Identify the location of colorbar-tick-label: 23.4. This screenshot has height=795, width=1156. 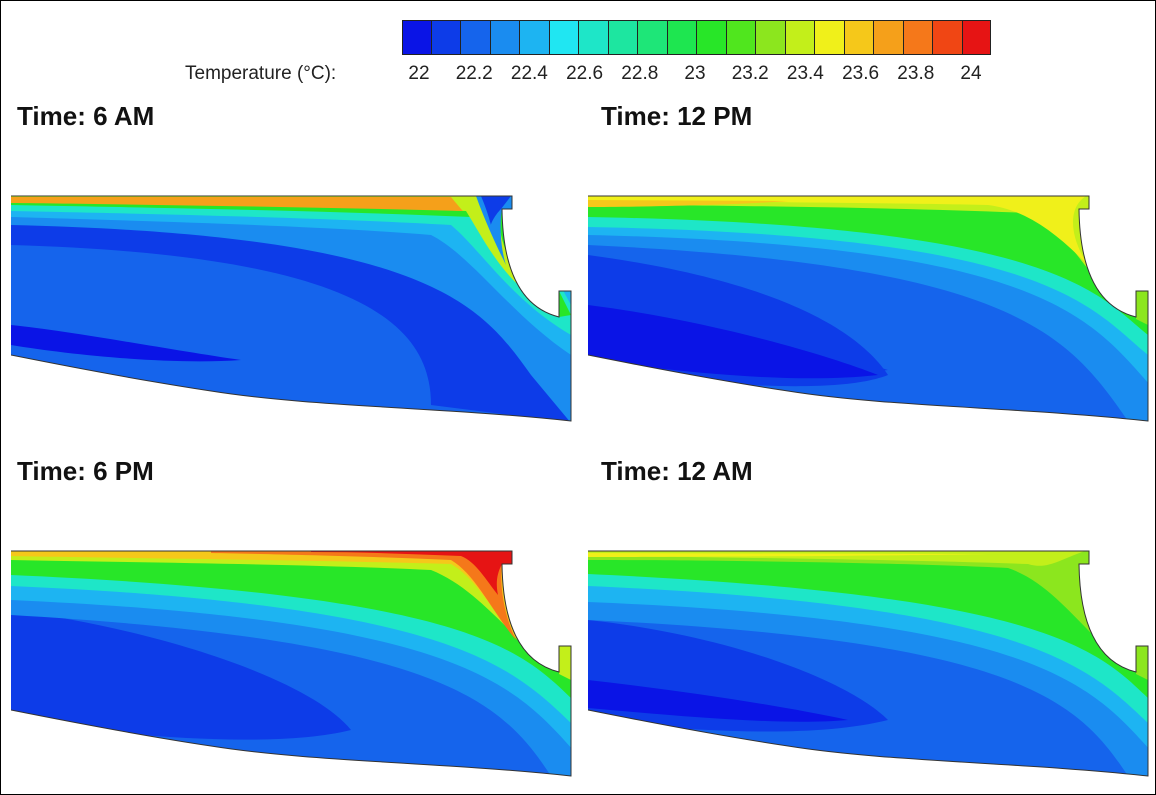
(805, 73).